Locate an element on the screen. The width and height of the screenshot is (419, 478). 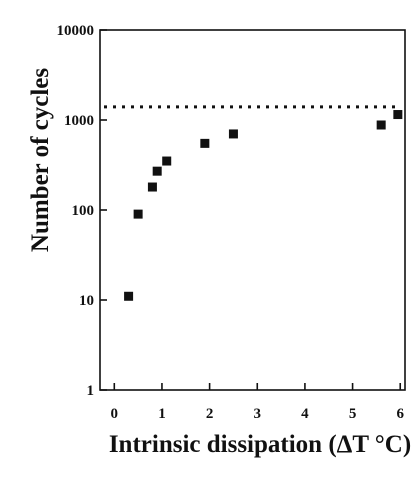
y-tick-label: 100 is located at coordinates (83, 211).